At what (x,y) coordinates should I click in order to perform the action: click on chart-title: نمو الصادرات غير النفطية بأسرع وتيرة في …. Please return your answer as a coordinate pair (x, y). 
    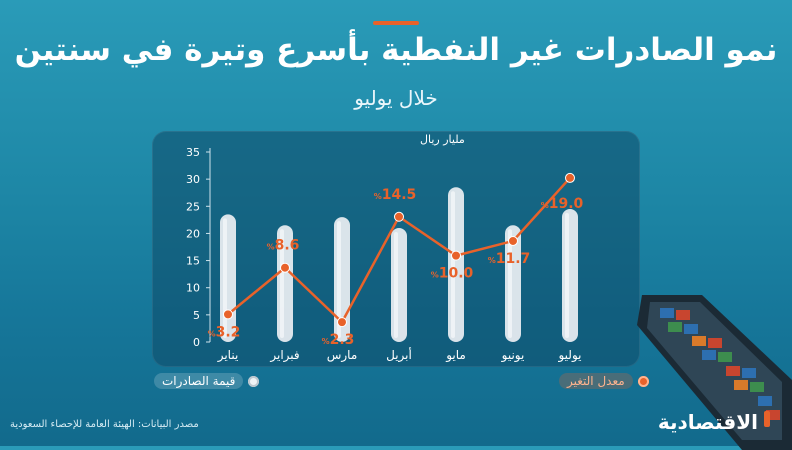
    Looking at the image, I should click on (396, 50).